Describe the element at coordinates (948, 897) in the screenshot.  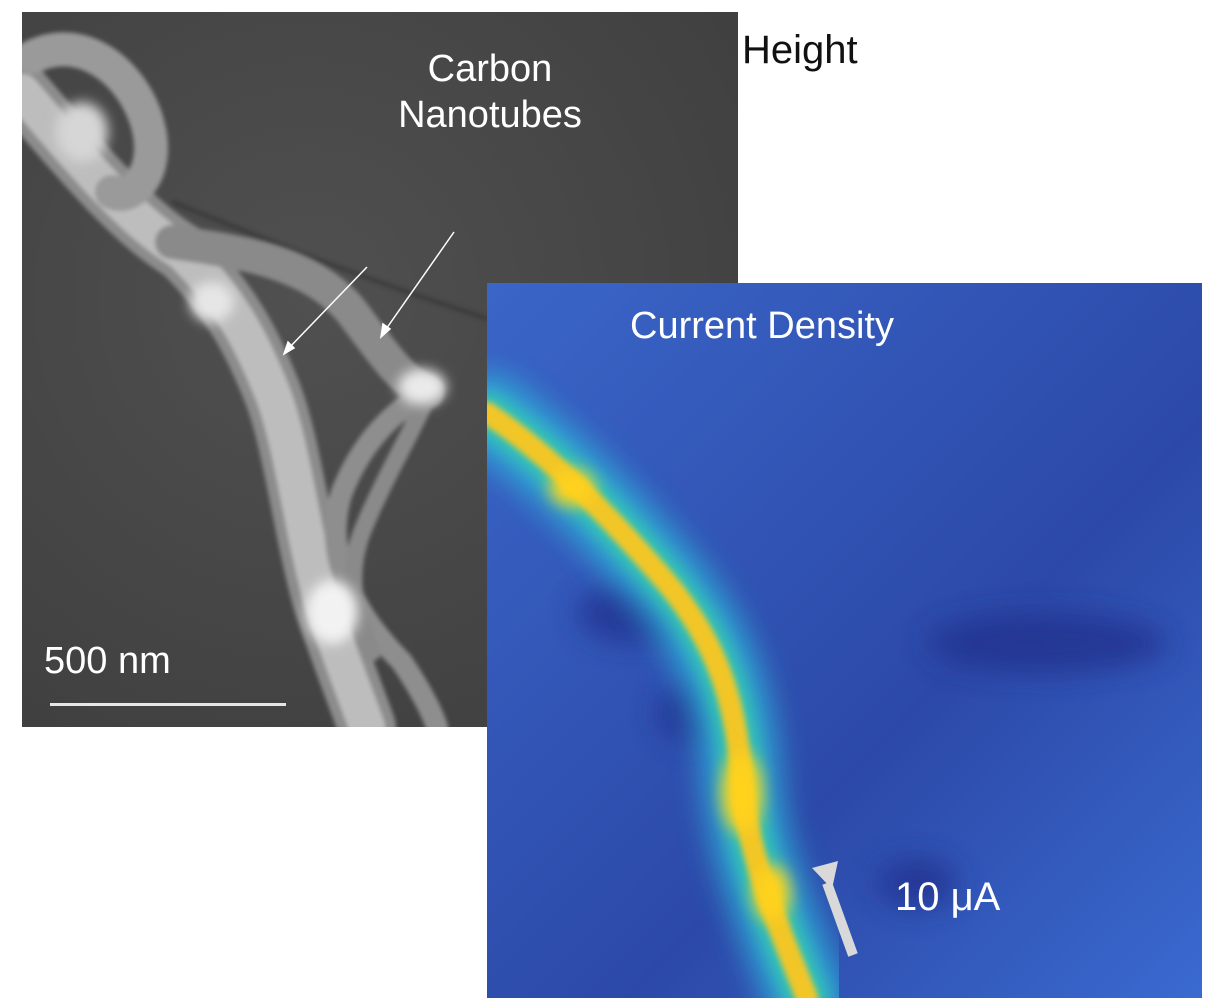
I see `current-value-label: 10 μA` at that location.